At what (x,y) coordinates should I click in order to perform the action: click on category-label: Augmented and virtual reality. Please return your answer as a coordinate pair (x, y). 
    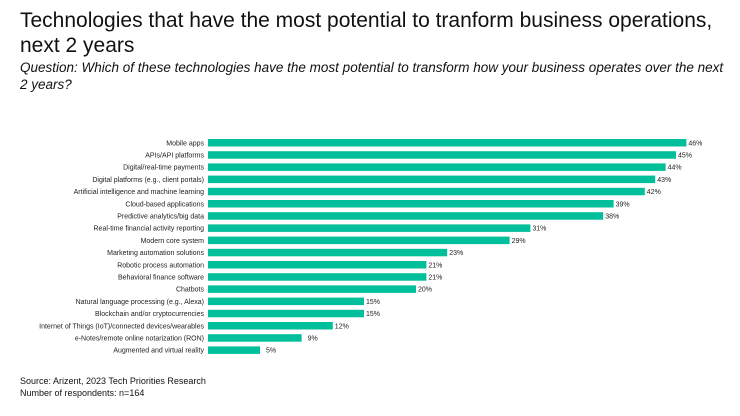
    Looking at the image, I should click on (158, 351).